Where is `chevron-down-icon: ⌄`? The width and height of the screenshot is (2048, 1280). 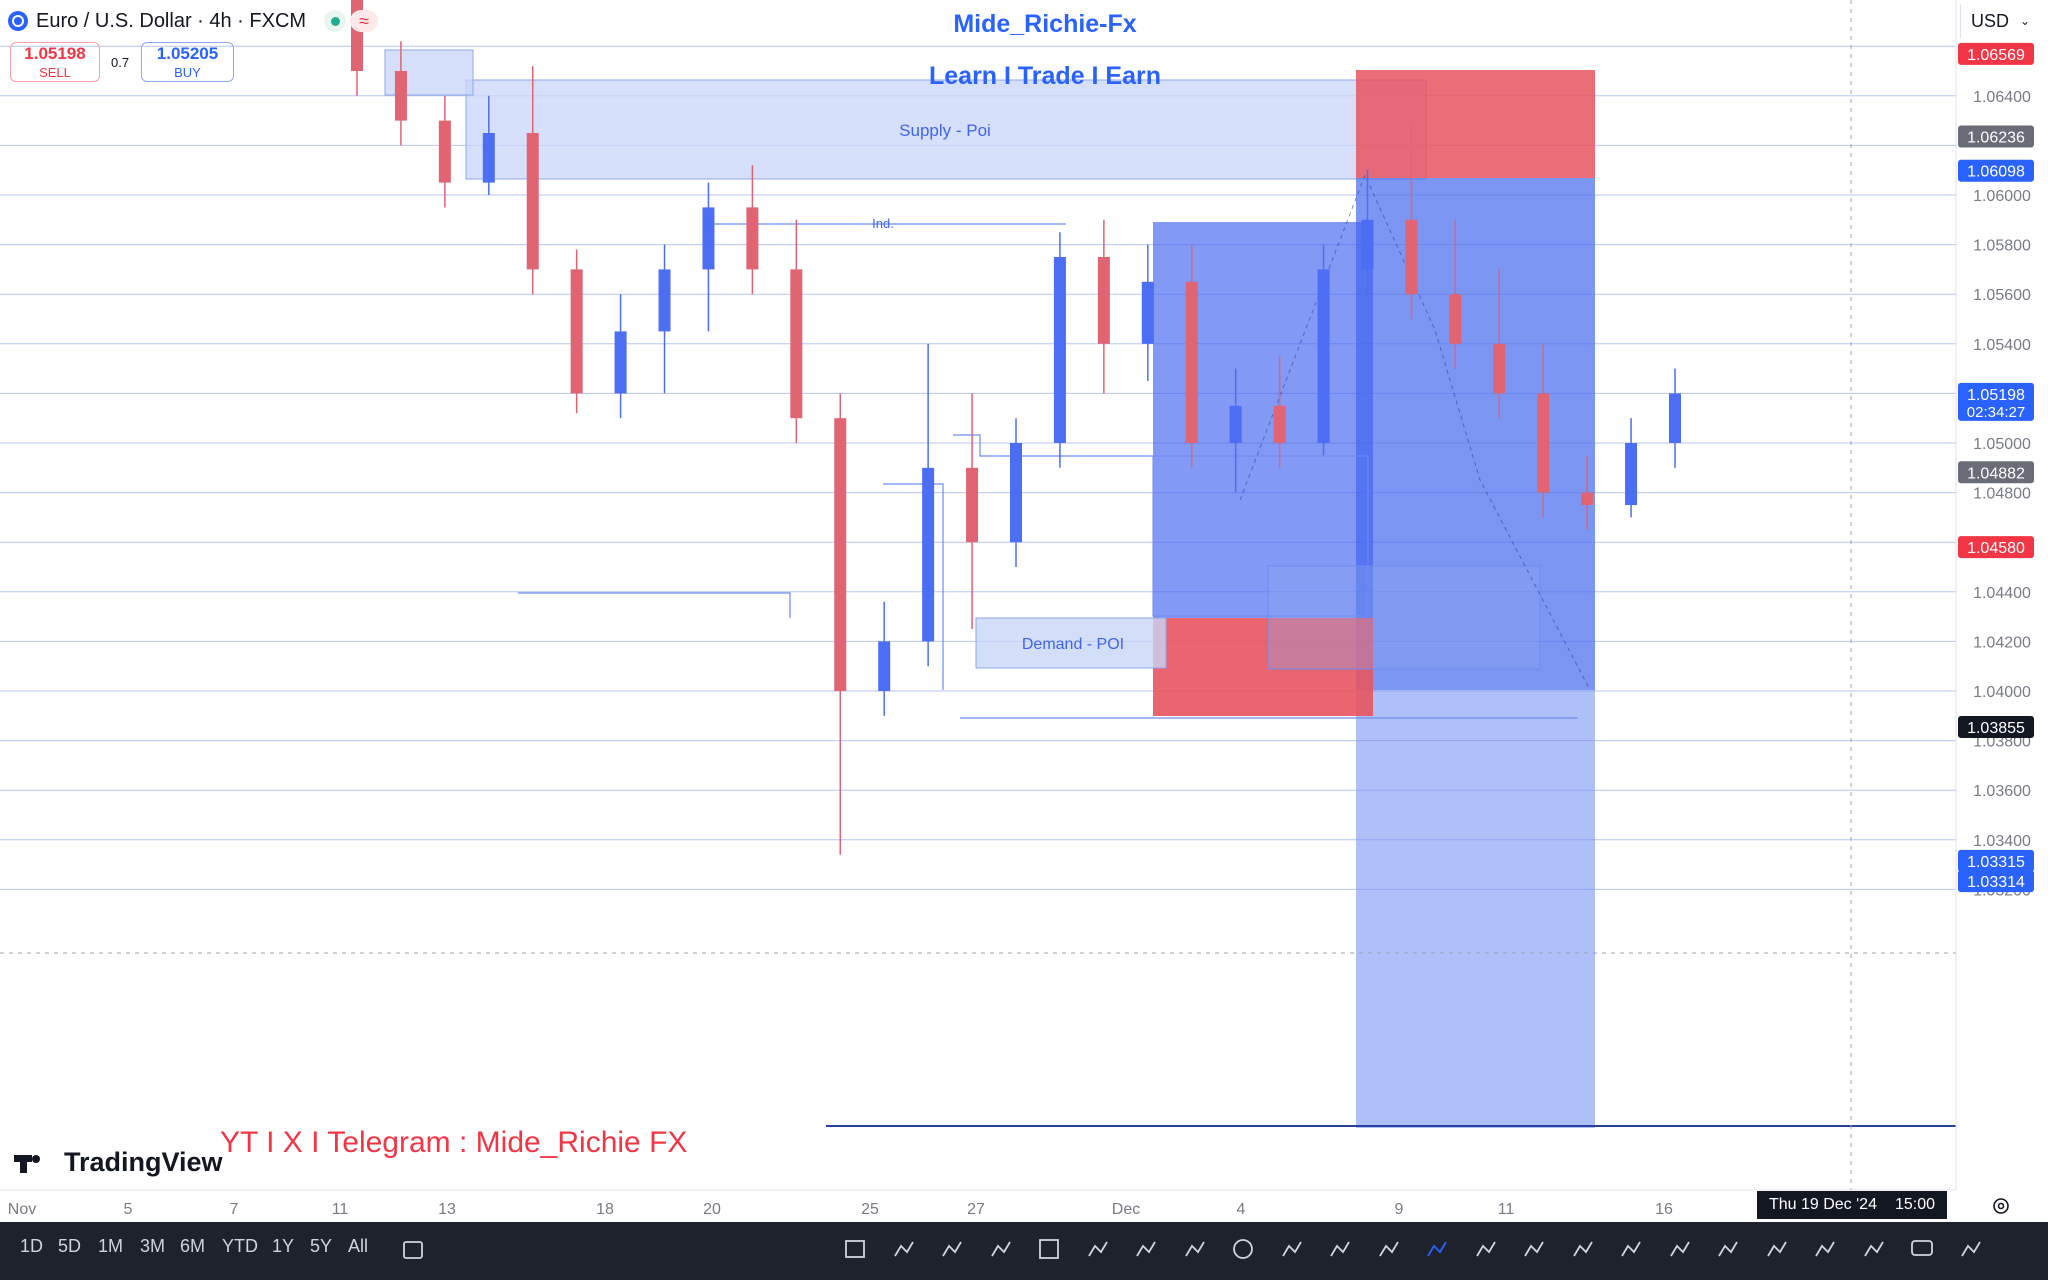
chevron-down-icon: ⌄ is located at coordinates (2024, 21).